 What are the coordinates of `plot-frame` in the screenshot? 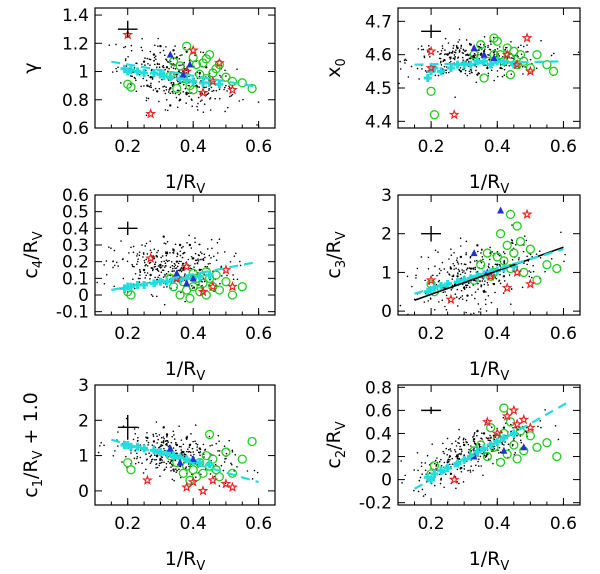 It's located at (185, 445).